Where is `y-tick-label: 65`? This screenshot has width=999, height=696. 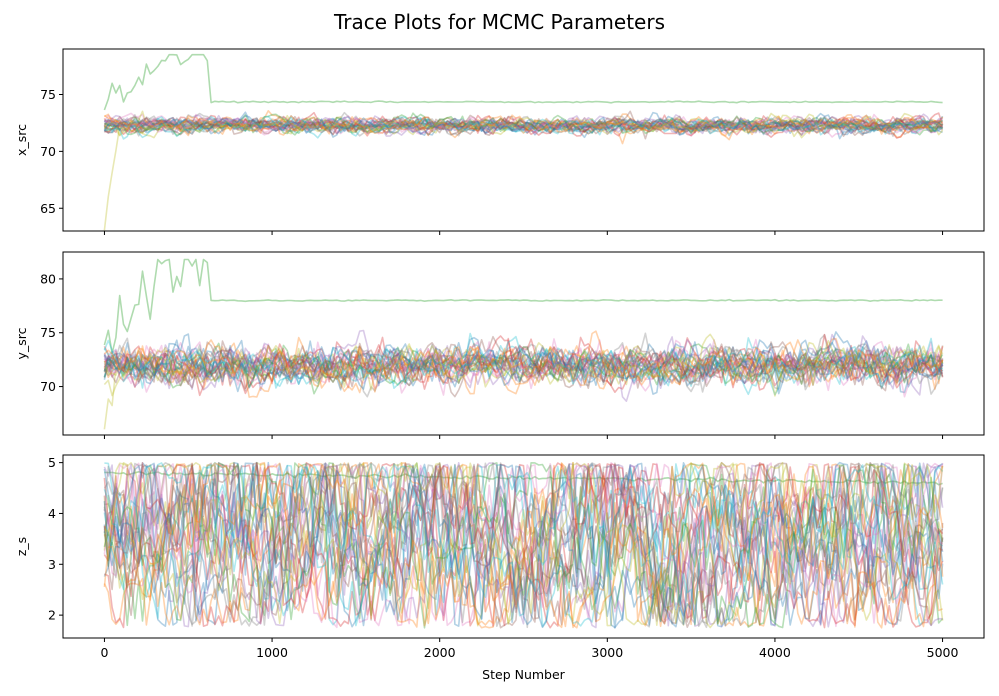 y-tick-label: 65 is located at coordinates (48, 208).